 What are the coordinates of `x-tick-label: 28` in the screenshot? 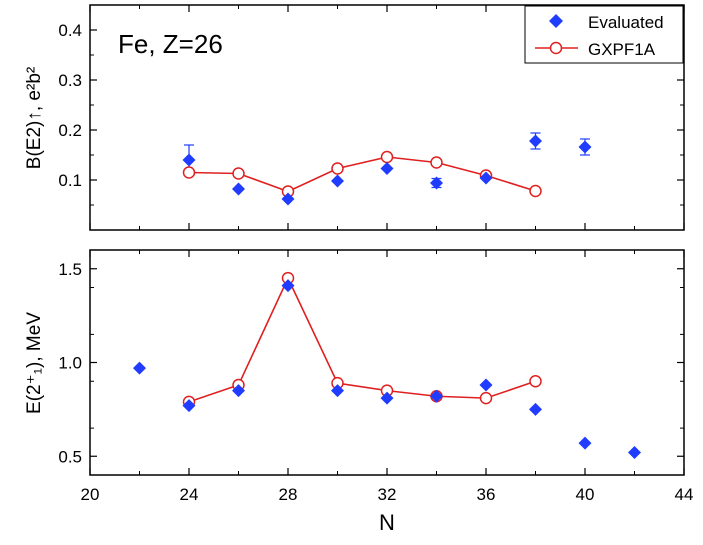 It's located at (288, 494).